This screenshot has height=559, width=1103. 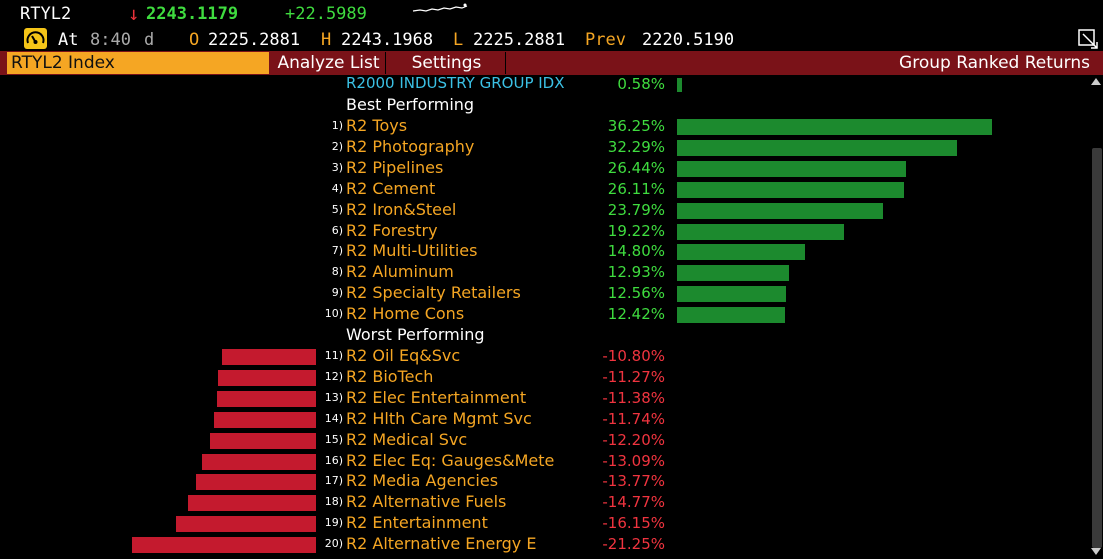 I want to click on group-name: R2 Aluminum, so click(x=400, y=272).